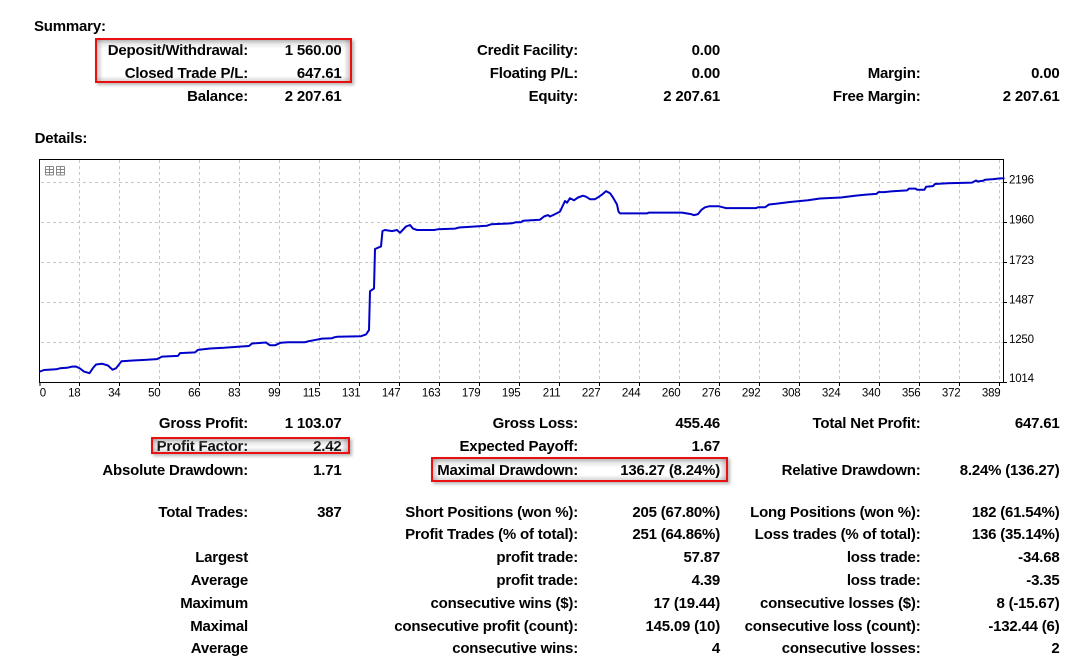 The width and height of the screenshot is (1083, 664). Describe the element at coordinates (234, 394) in the screenshot. I see `svg-text: 83` at that location.